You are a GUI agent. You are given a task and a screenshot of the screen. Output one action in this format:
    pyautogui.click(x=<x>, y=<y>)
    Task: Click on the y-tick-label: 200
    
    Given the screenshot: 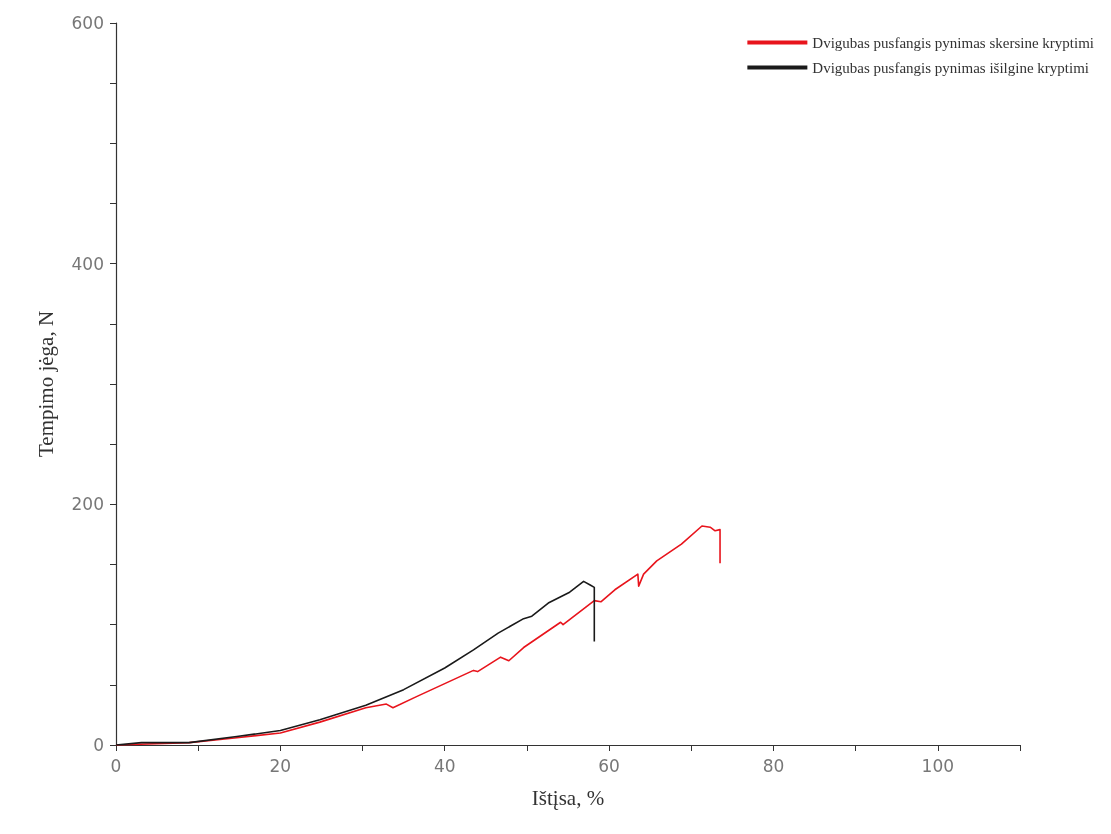 What is the action you would take?
    pyautogui.click(x=87, y=504)
    